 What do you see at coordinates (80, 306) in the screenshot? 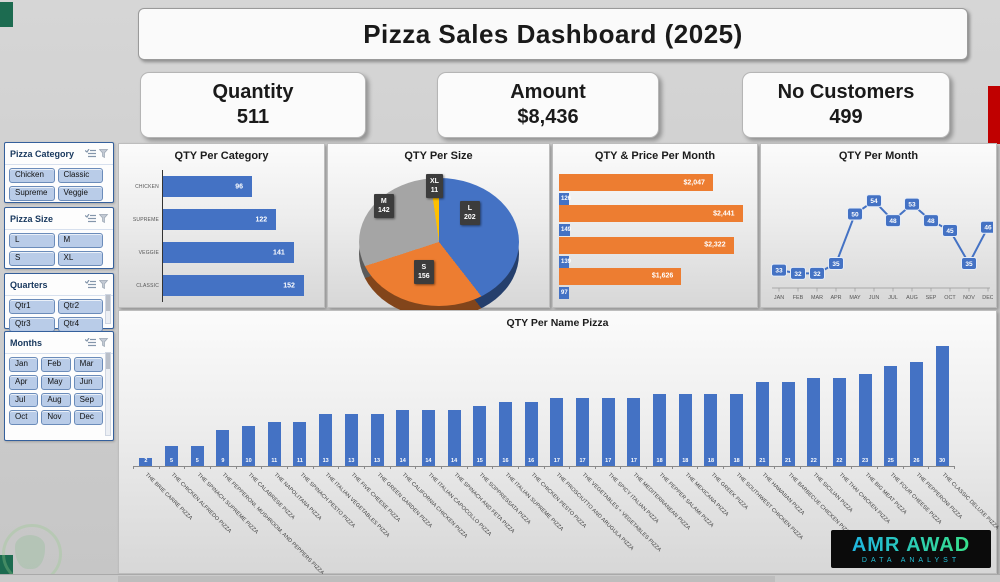
I see `slicer-button-qtr2: Qtr2` at bounding box center [80, 306].